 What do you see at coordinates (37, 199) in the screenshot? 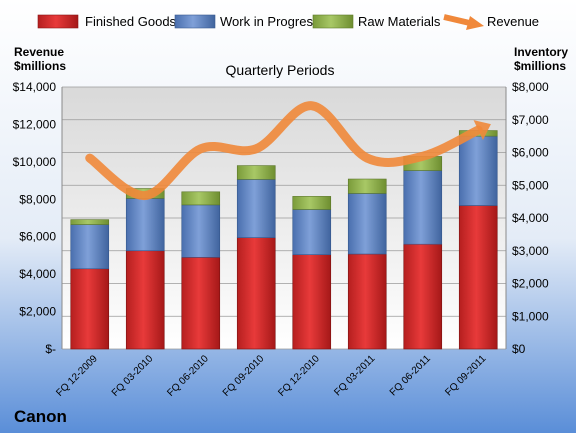
I see `left-tick-label: $8,000` at bounding box center [37, 199].